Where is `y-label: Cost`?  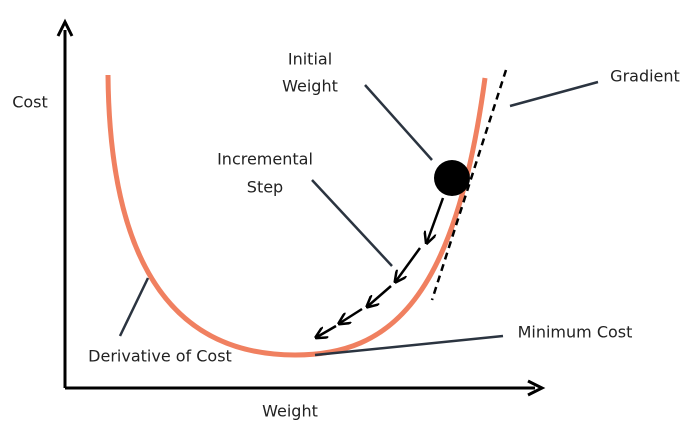
y-label: Cost is located at coordinates (30, 102).